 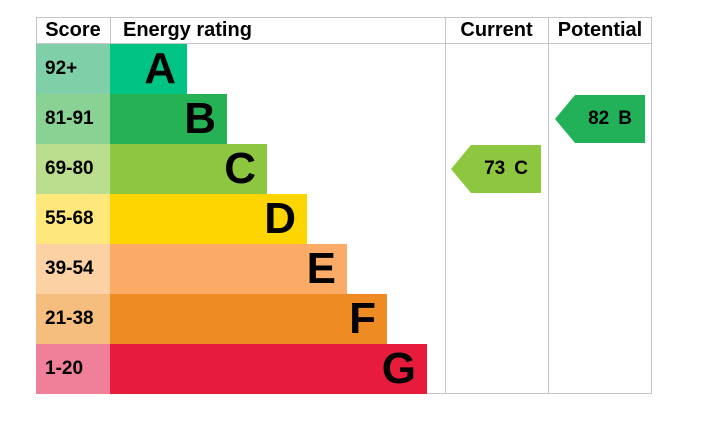 What do you see at coordinates (600, 30) in the screenshot?
I see `header-potential: Potential` at bounding box center [600, 30].